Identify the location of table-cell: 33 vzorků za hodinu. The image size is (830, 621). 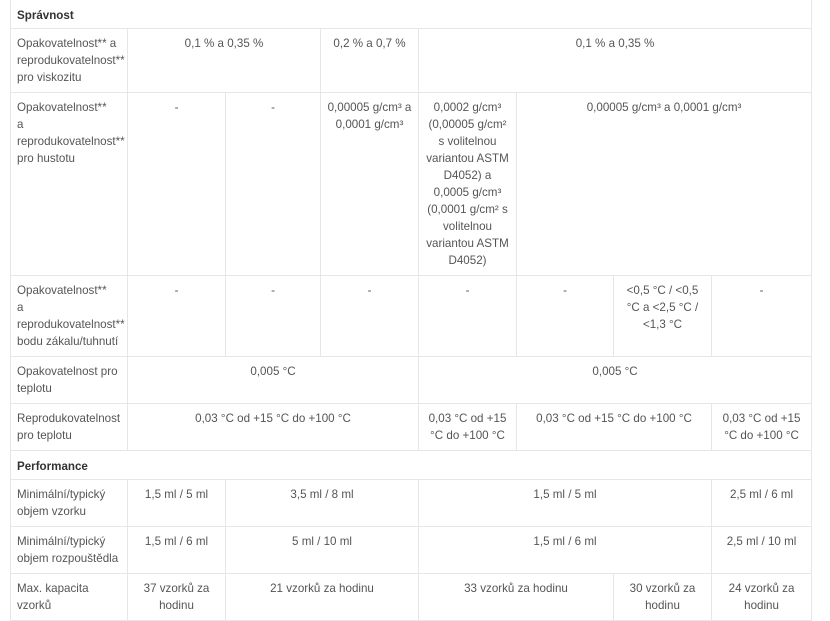
(516, 597).